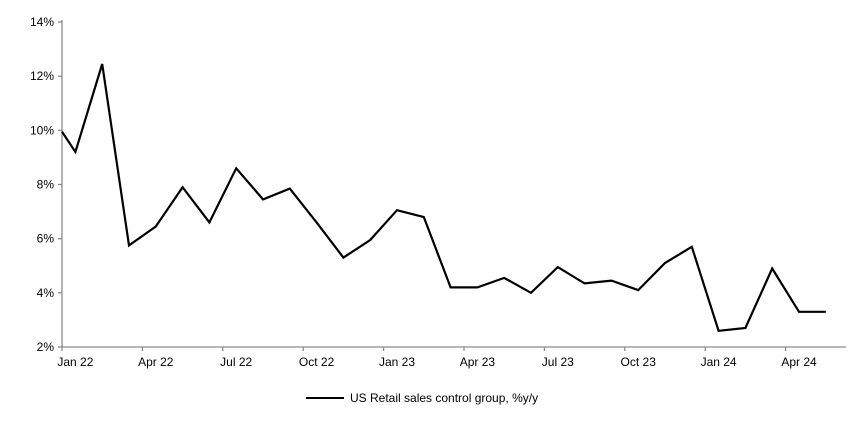  Describe the element at coordinates (317, 362) in the screenshot. I see `x-tick-label: Oct 22` at that location.